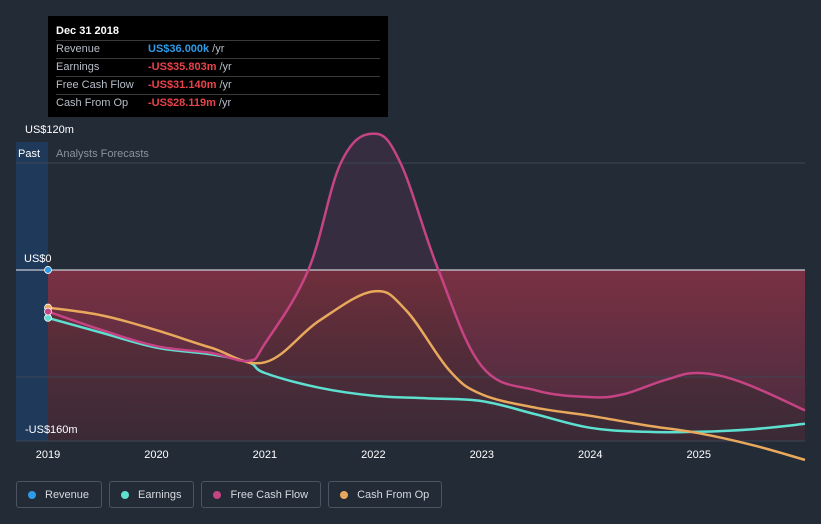 The image size is (821, 524). Describe the element at coordinates (92, 103) in the screenshot. I see `tooltip-label: Cash From Op` at that location.